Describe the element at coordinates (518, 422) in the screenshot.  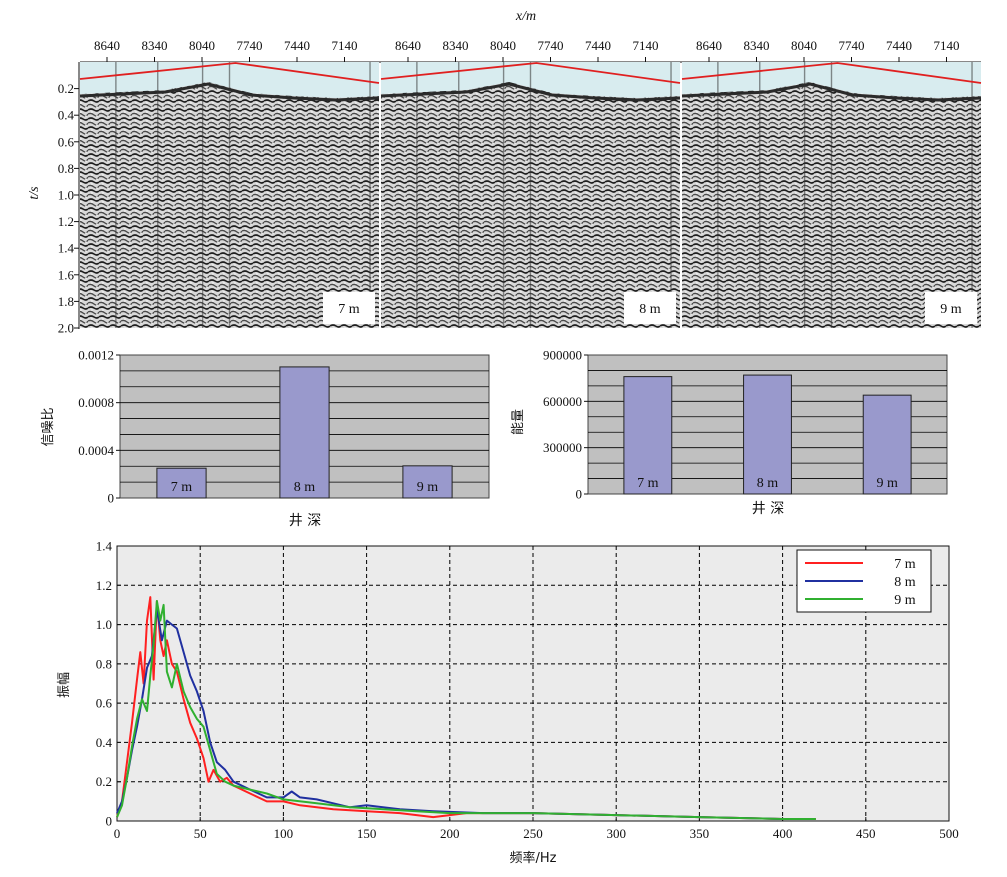
I see `energy-y-label: 能量` at that location.